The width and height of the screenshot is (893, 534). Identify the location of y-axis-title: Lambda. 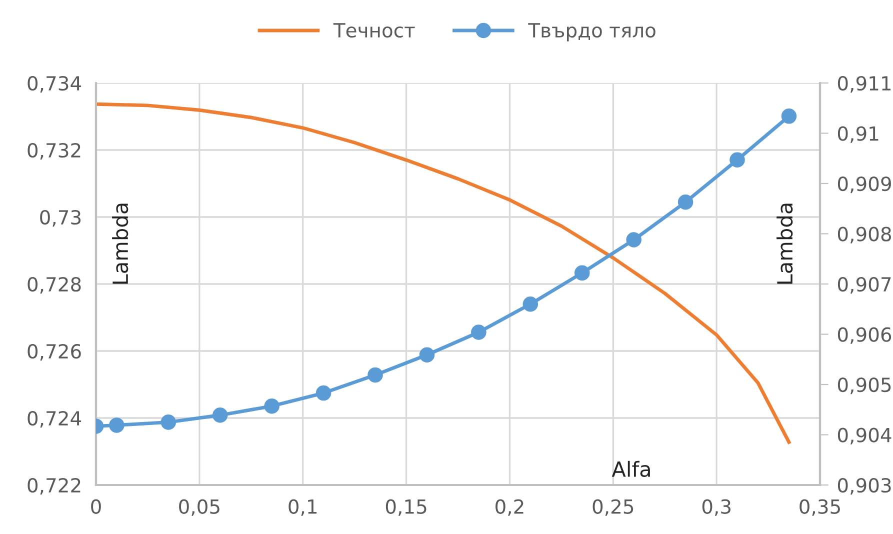
(120, 244).